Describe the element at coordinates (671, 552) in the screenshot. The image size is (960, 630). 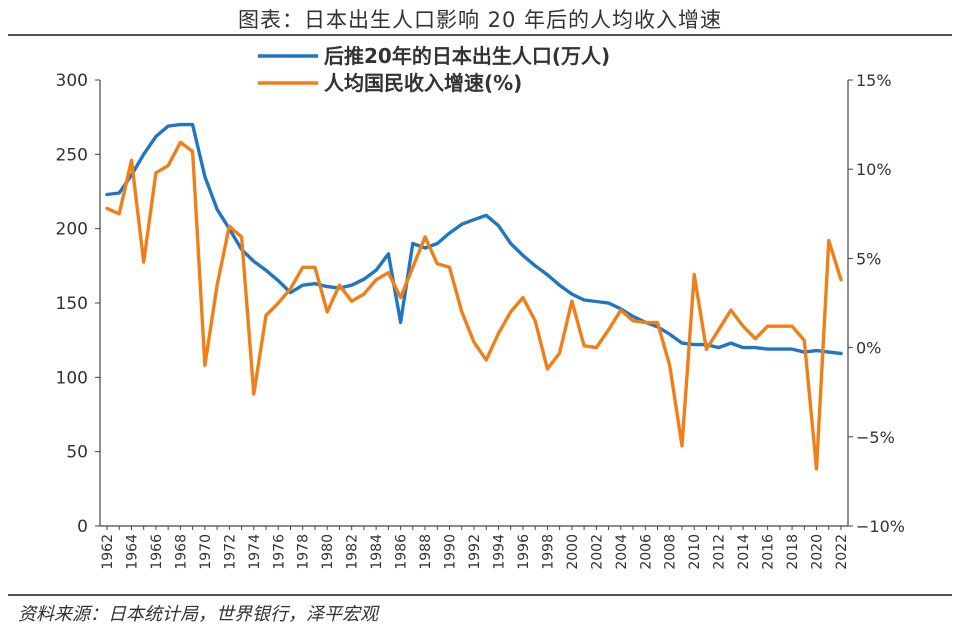
I see `x-tick-label: 2008` at that location.